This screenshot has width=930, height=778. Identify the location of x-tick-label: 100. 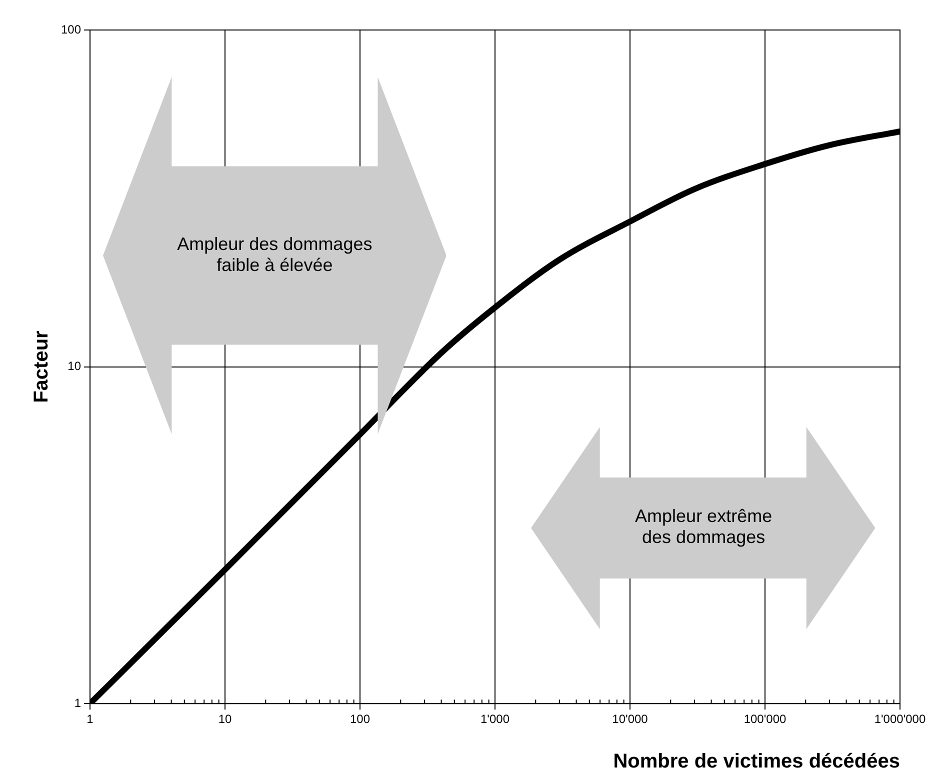
(360, 719).